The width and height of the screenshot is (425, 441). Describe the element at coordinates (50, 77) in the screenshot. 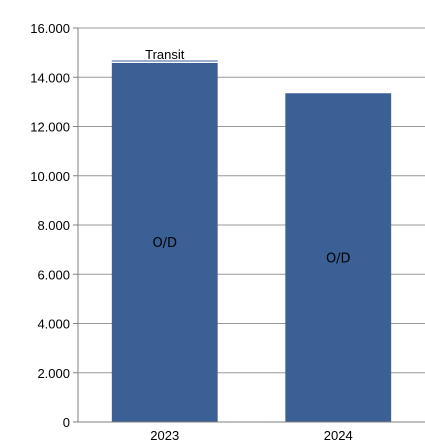

I see `y-tick-label: 14.000` at that location.